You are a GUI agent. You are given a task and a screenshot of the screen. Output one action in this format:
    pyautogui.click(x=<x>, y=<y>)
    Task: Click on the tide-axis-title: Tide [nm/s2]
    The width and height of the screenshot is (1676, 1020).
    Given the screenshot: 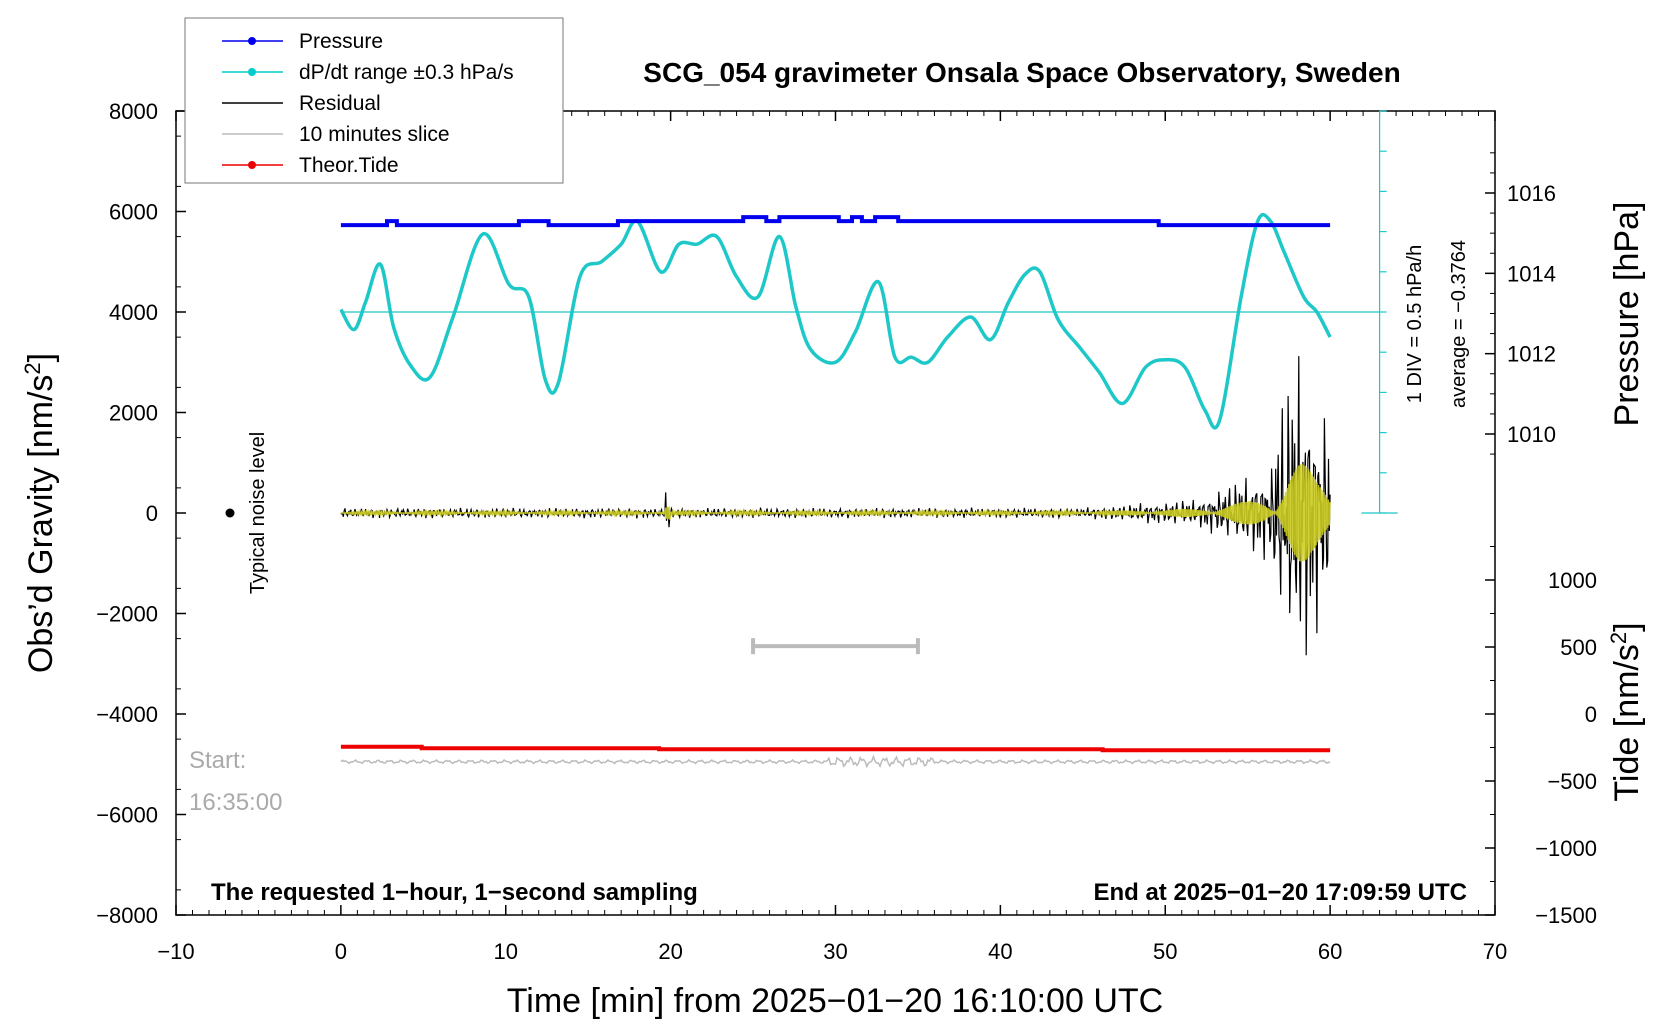 What is the action you would take?
    pyautogui.click(x=1626, y=711)
    